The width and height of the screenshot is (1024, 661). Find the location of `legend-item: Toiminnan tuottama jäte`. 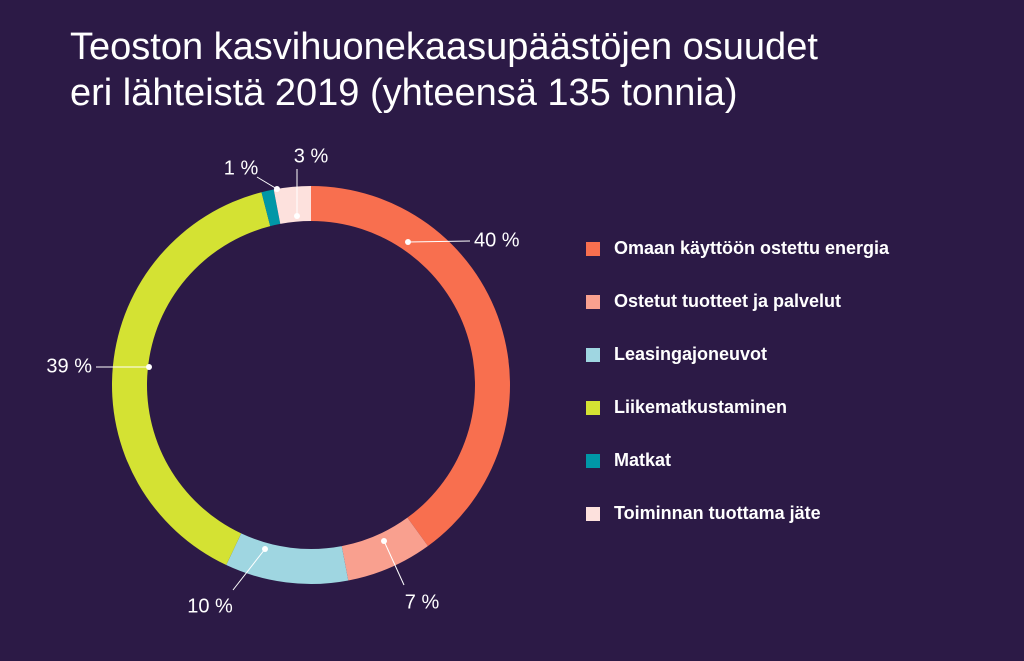

legend-item: Toiminnan tuottama jäte is located at coordinates (737, 513).